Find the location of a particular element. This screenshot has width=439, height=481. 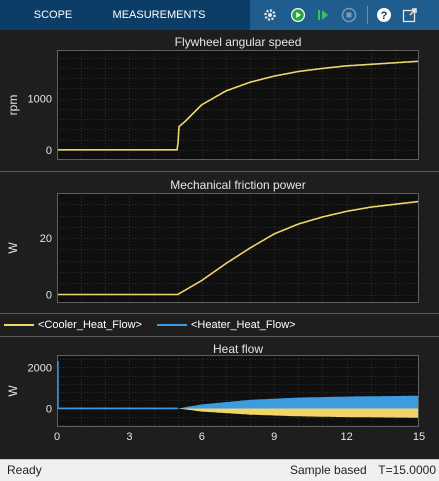

legend: <Cooler_Heat_Flow> <Heater_Heat_Flow> is located at coordinates (219, 325).